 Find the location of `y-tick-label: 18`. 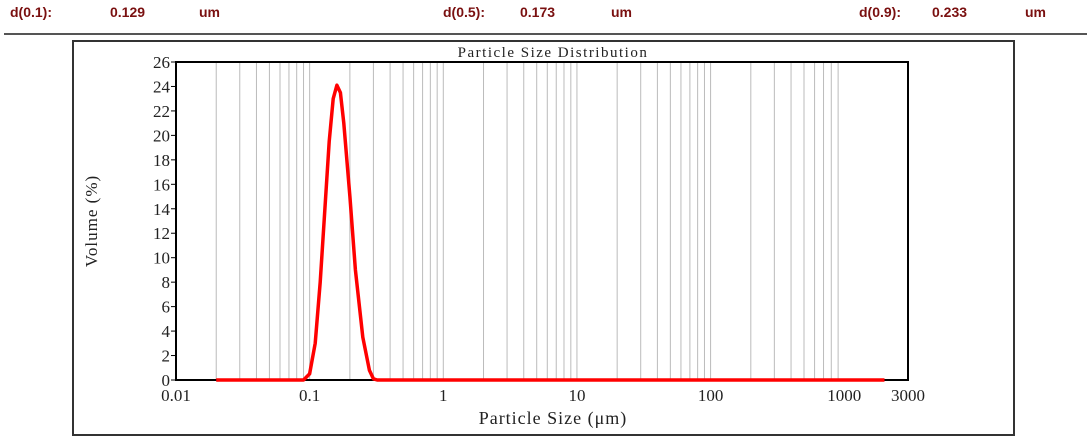

y-tick-label: 18 is located at coordinates (161, 160).